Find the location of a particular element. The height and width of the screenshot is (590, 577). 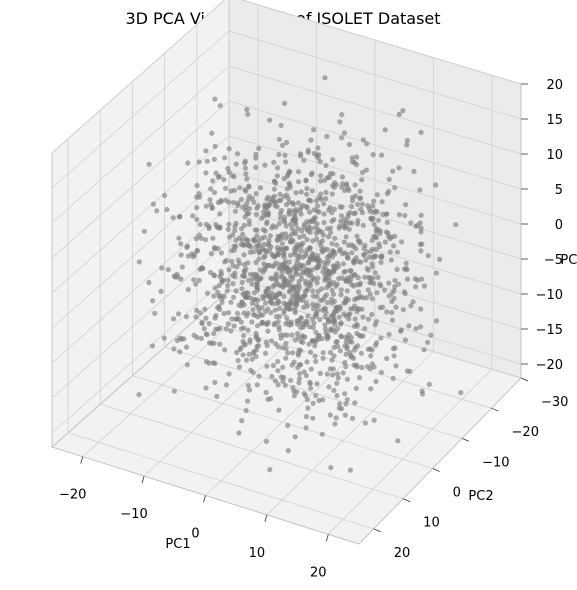

x-tick-mark is located at coordinates (82, 460).